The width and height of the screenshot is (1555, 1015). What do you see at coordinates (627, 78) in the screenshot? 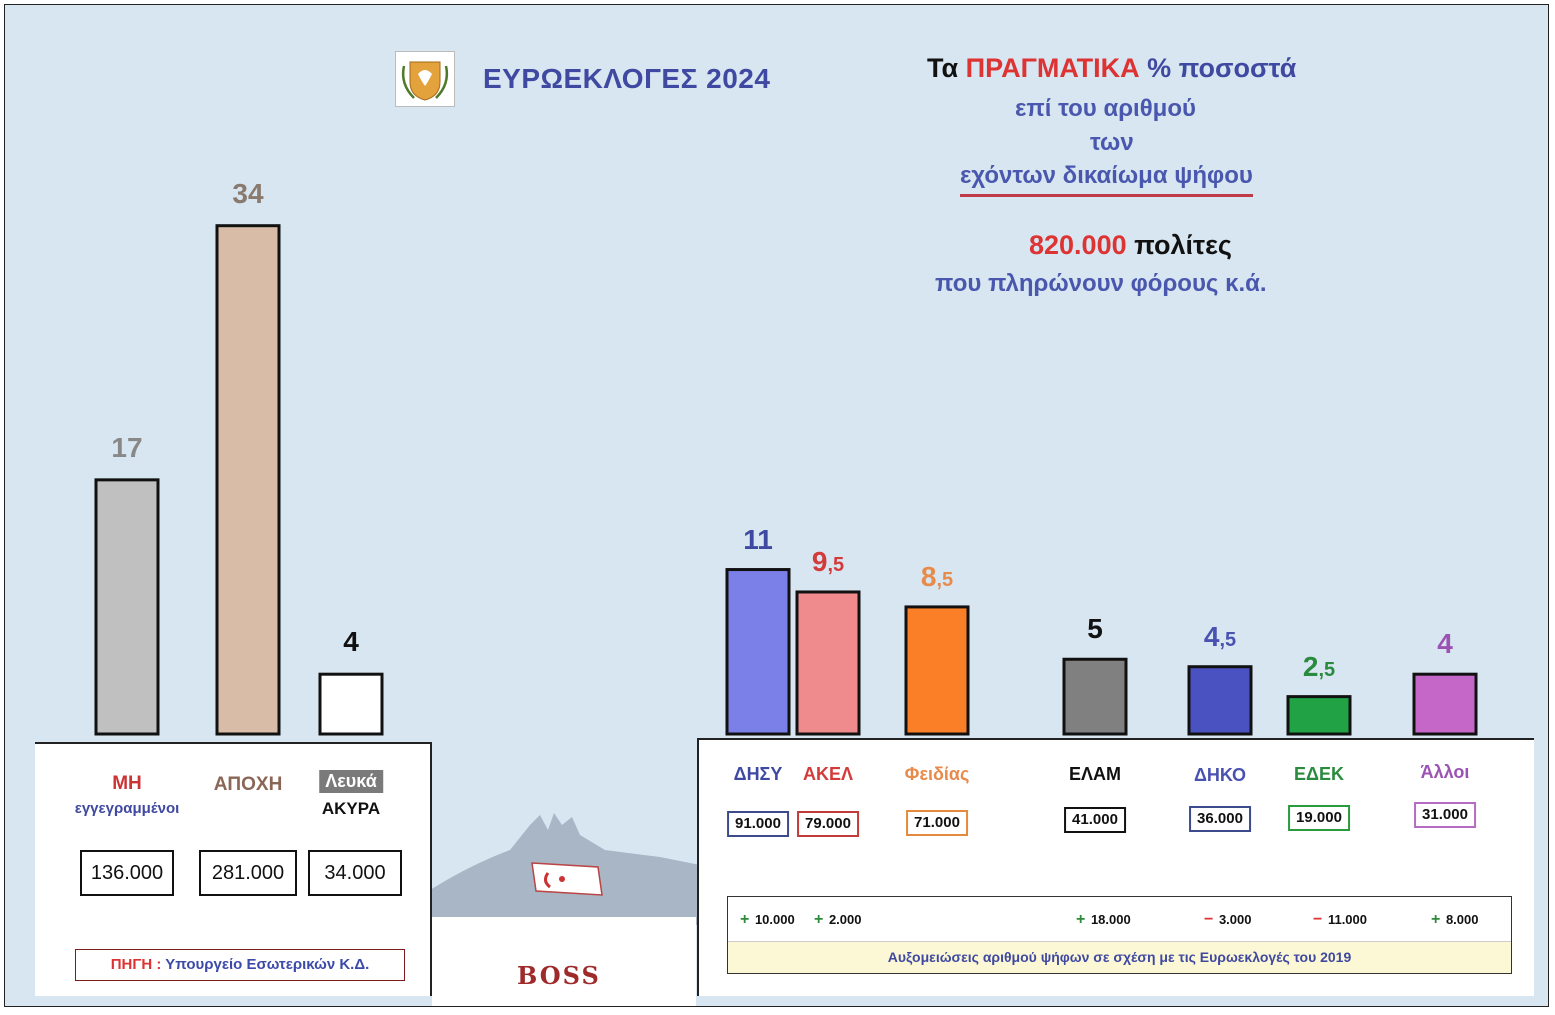
I see `chart-title: ΕΥΡΩΕΚΛΟΓΕΣ 2024` at bounding box center [627, 78].